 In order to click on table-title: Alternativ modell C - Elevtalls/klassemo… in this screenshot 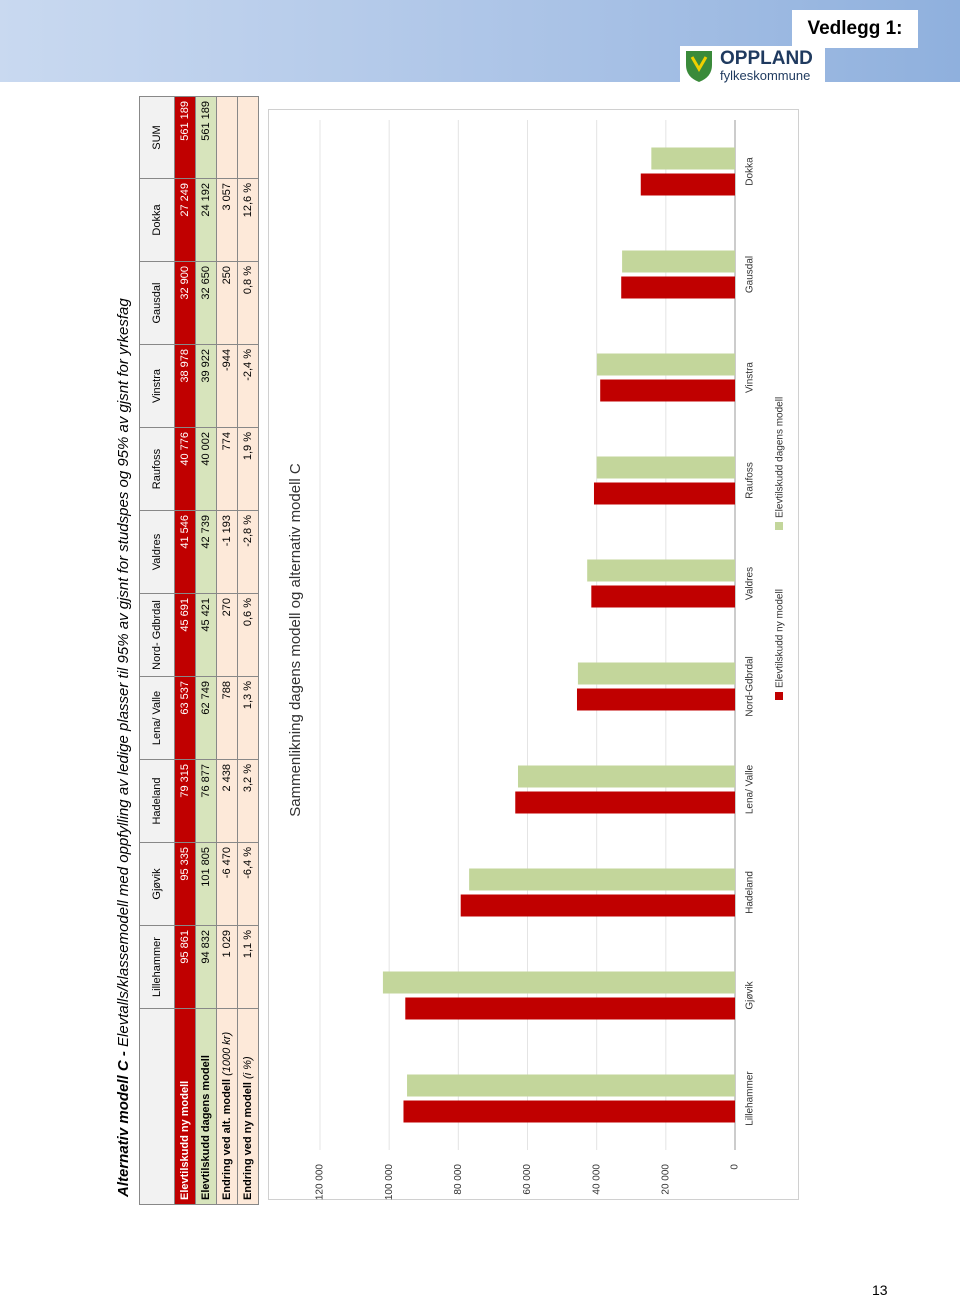, I will do `click(123, 747)`.